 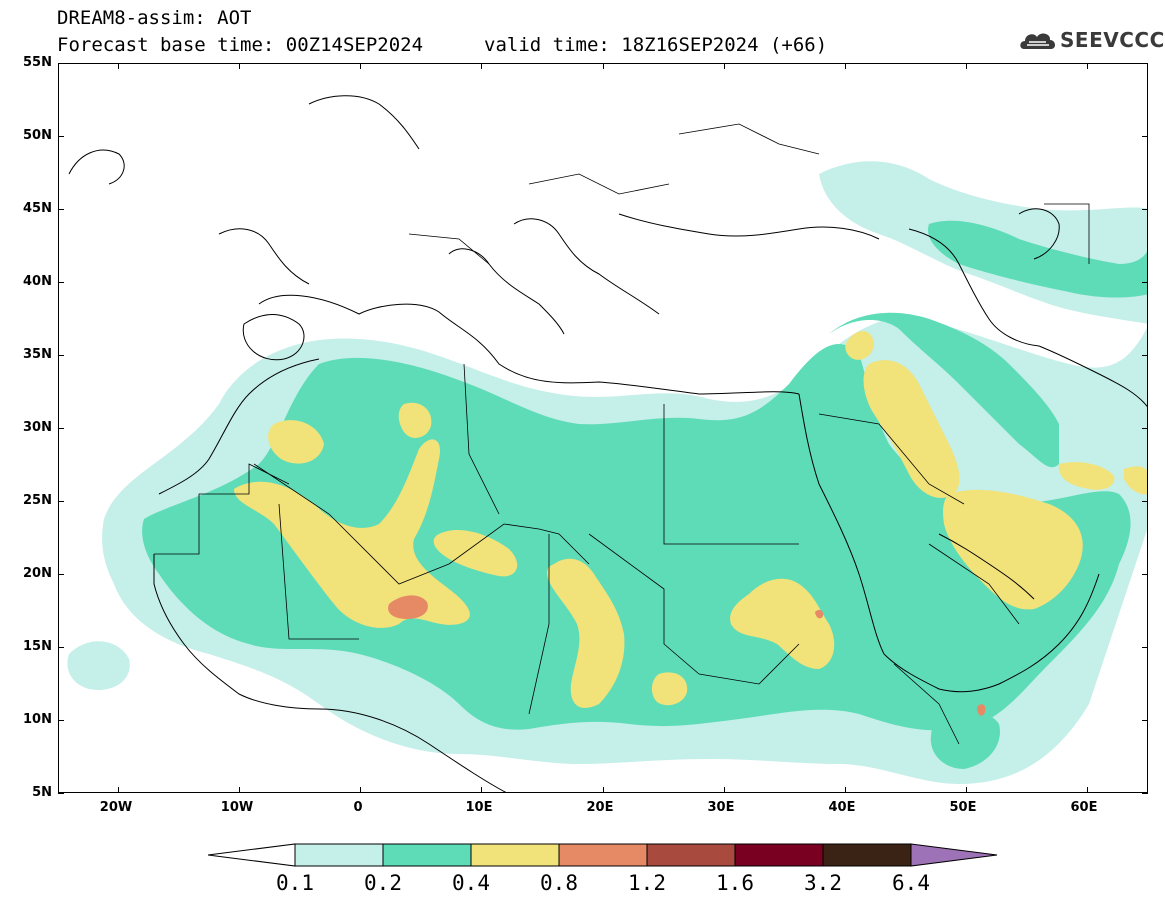 What do you see at coordinates (823, 883) in the screenshot?
I see `colorbar-label-3.2: 3.2` at bounding box center [823, 883].